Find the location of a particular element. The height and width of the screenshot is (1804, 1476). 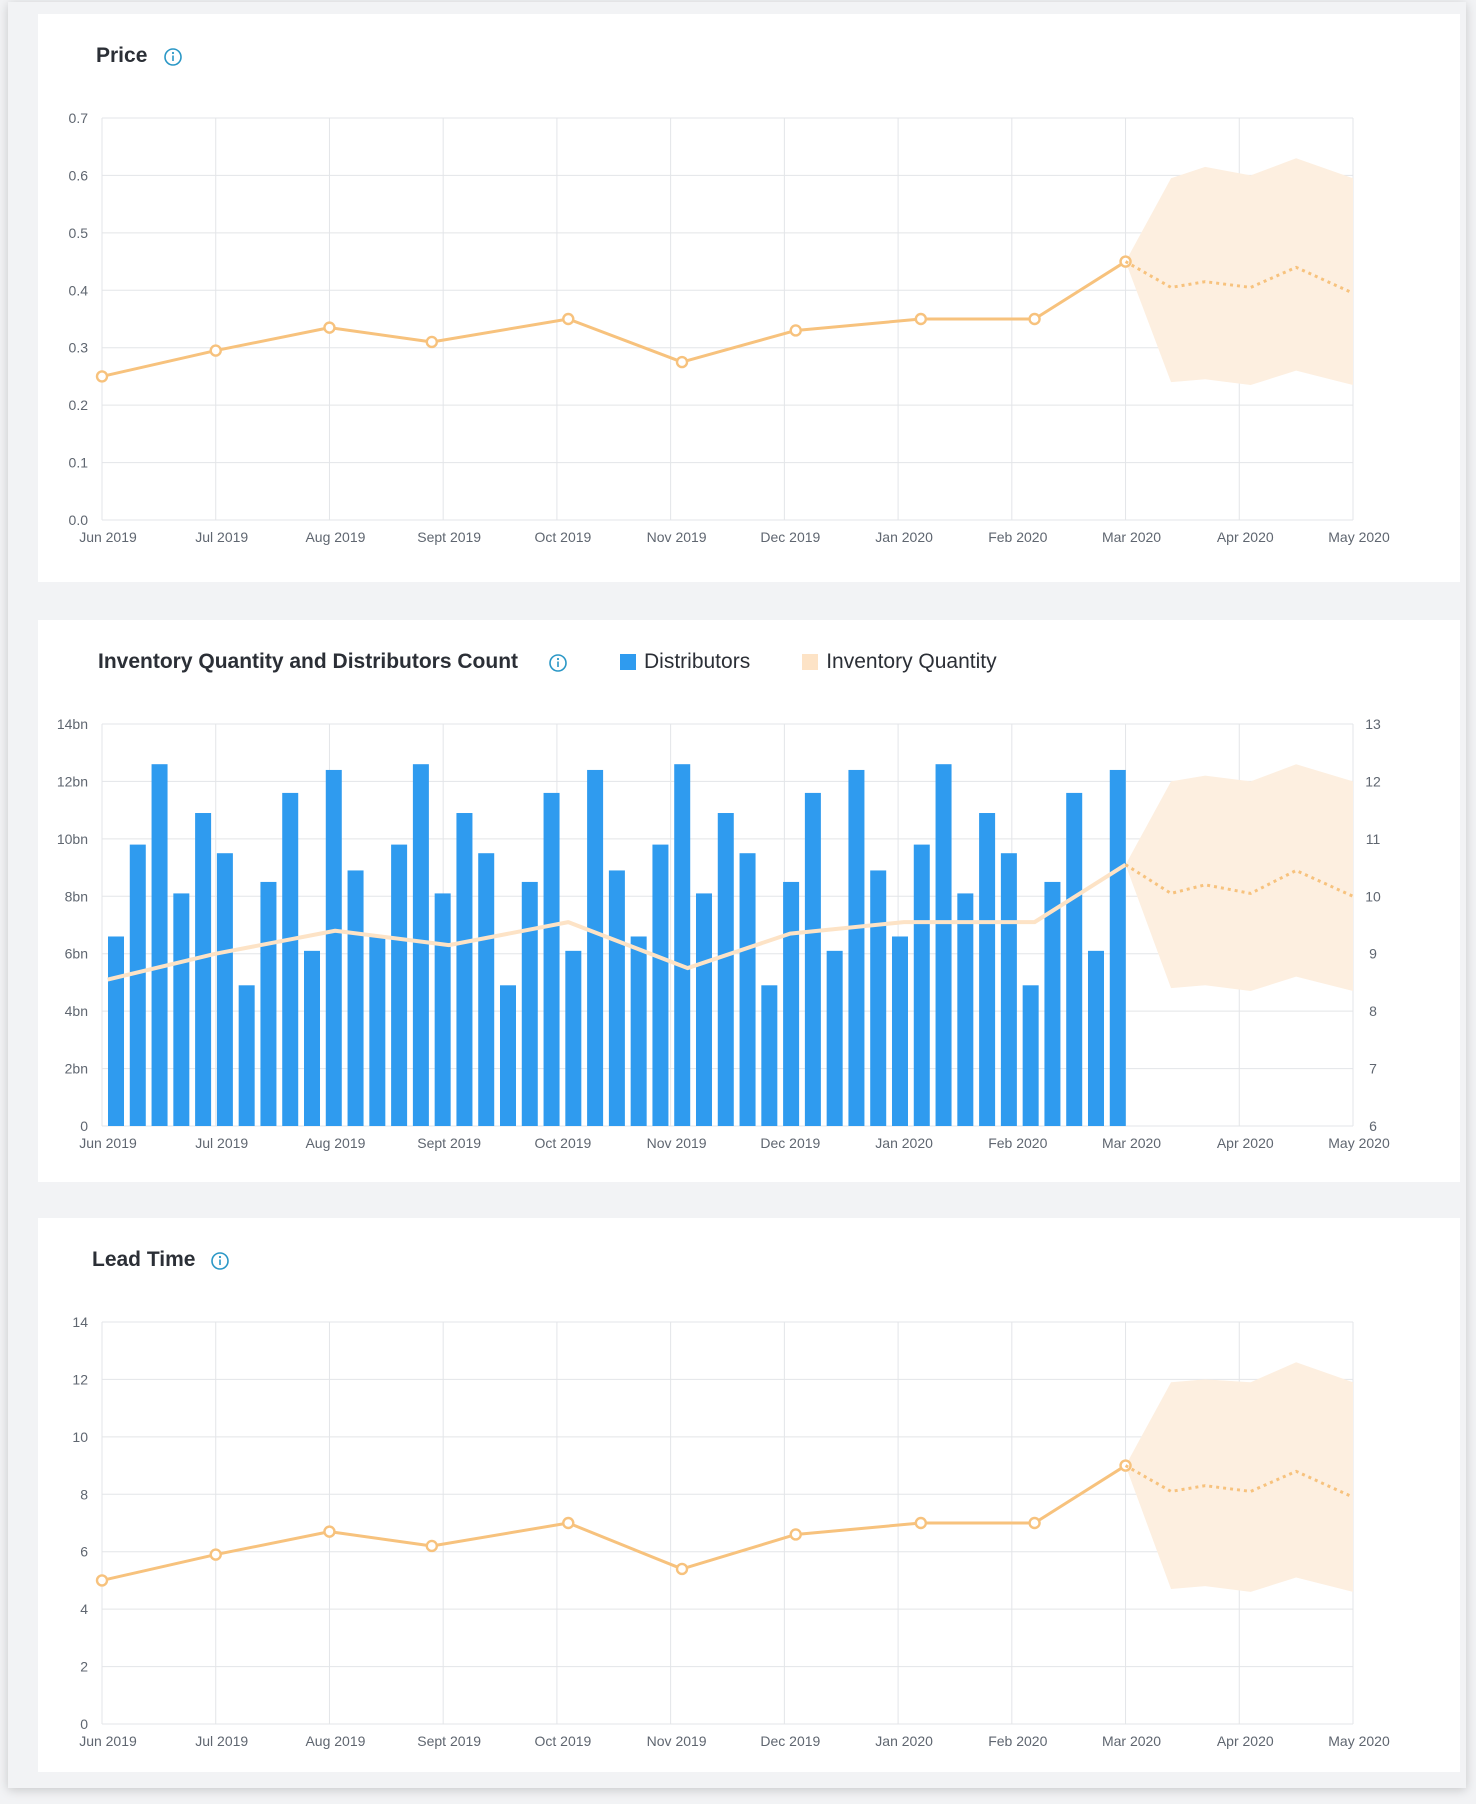

y-right-tick-label: 11 is located at coordinates (1373, 839).